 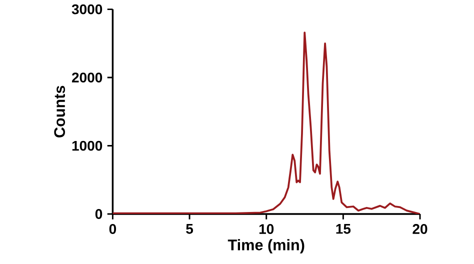 What do you see at coordinates (420, 229) in the screenshot?
I see `x-tick-label: 20` at bounding box center [420, 229].